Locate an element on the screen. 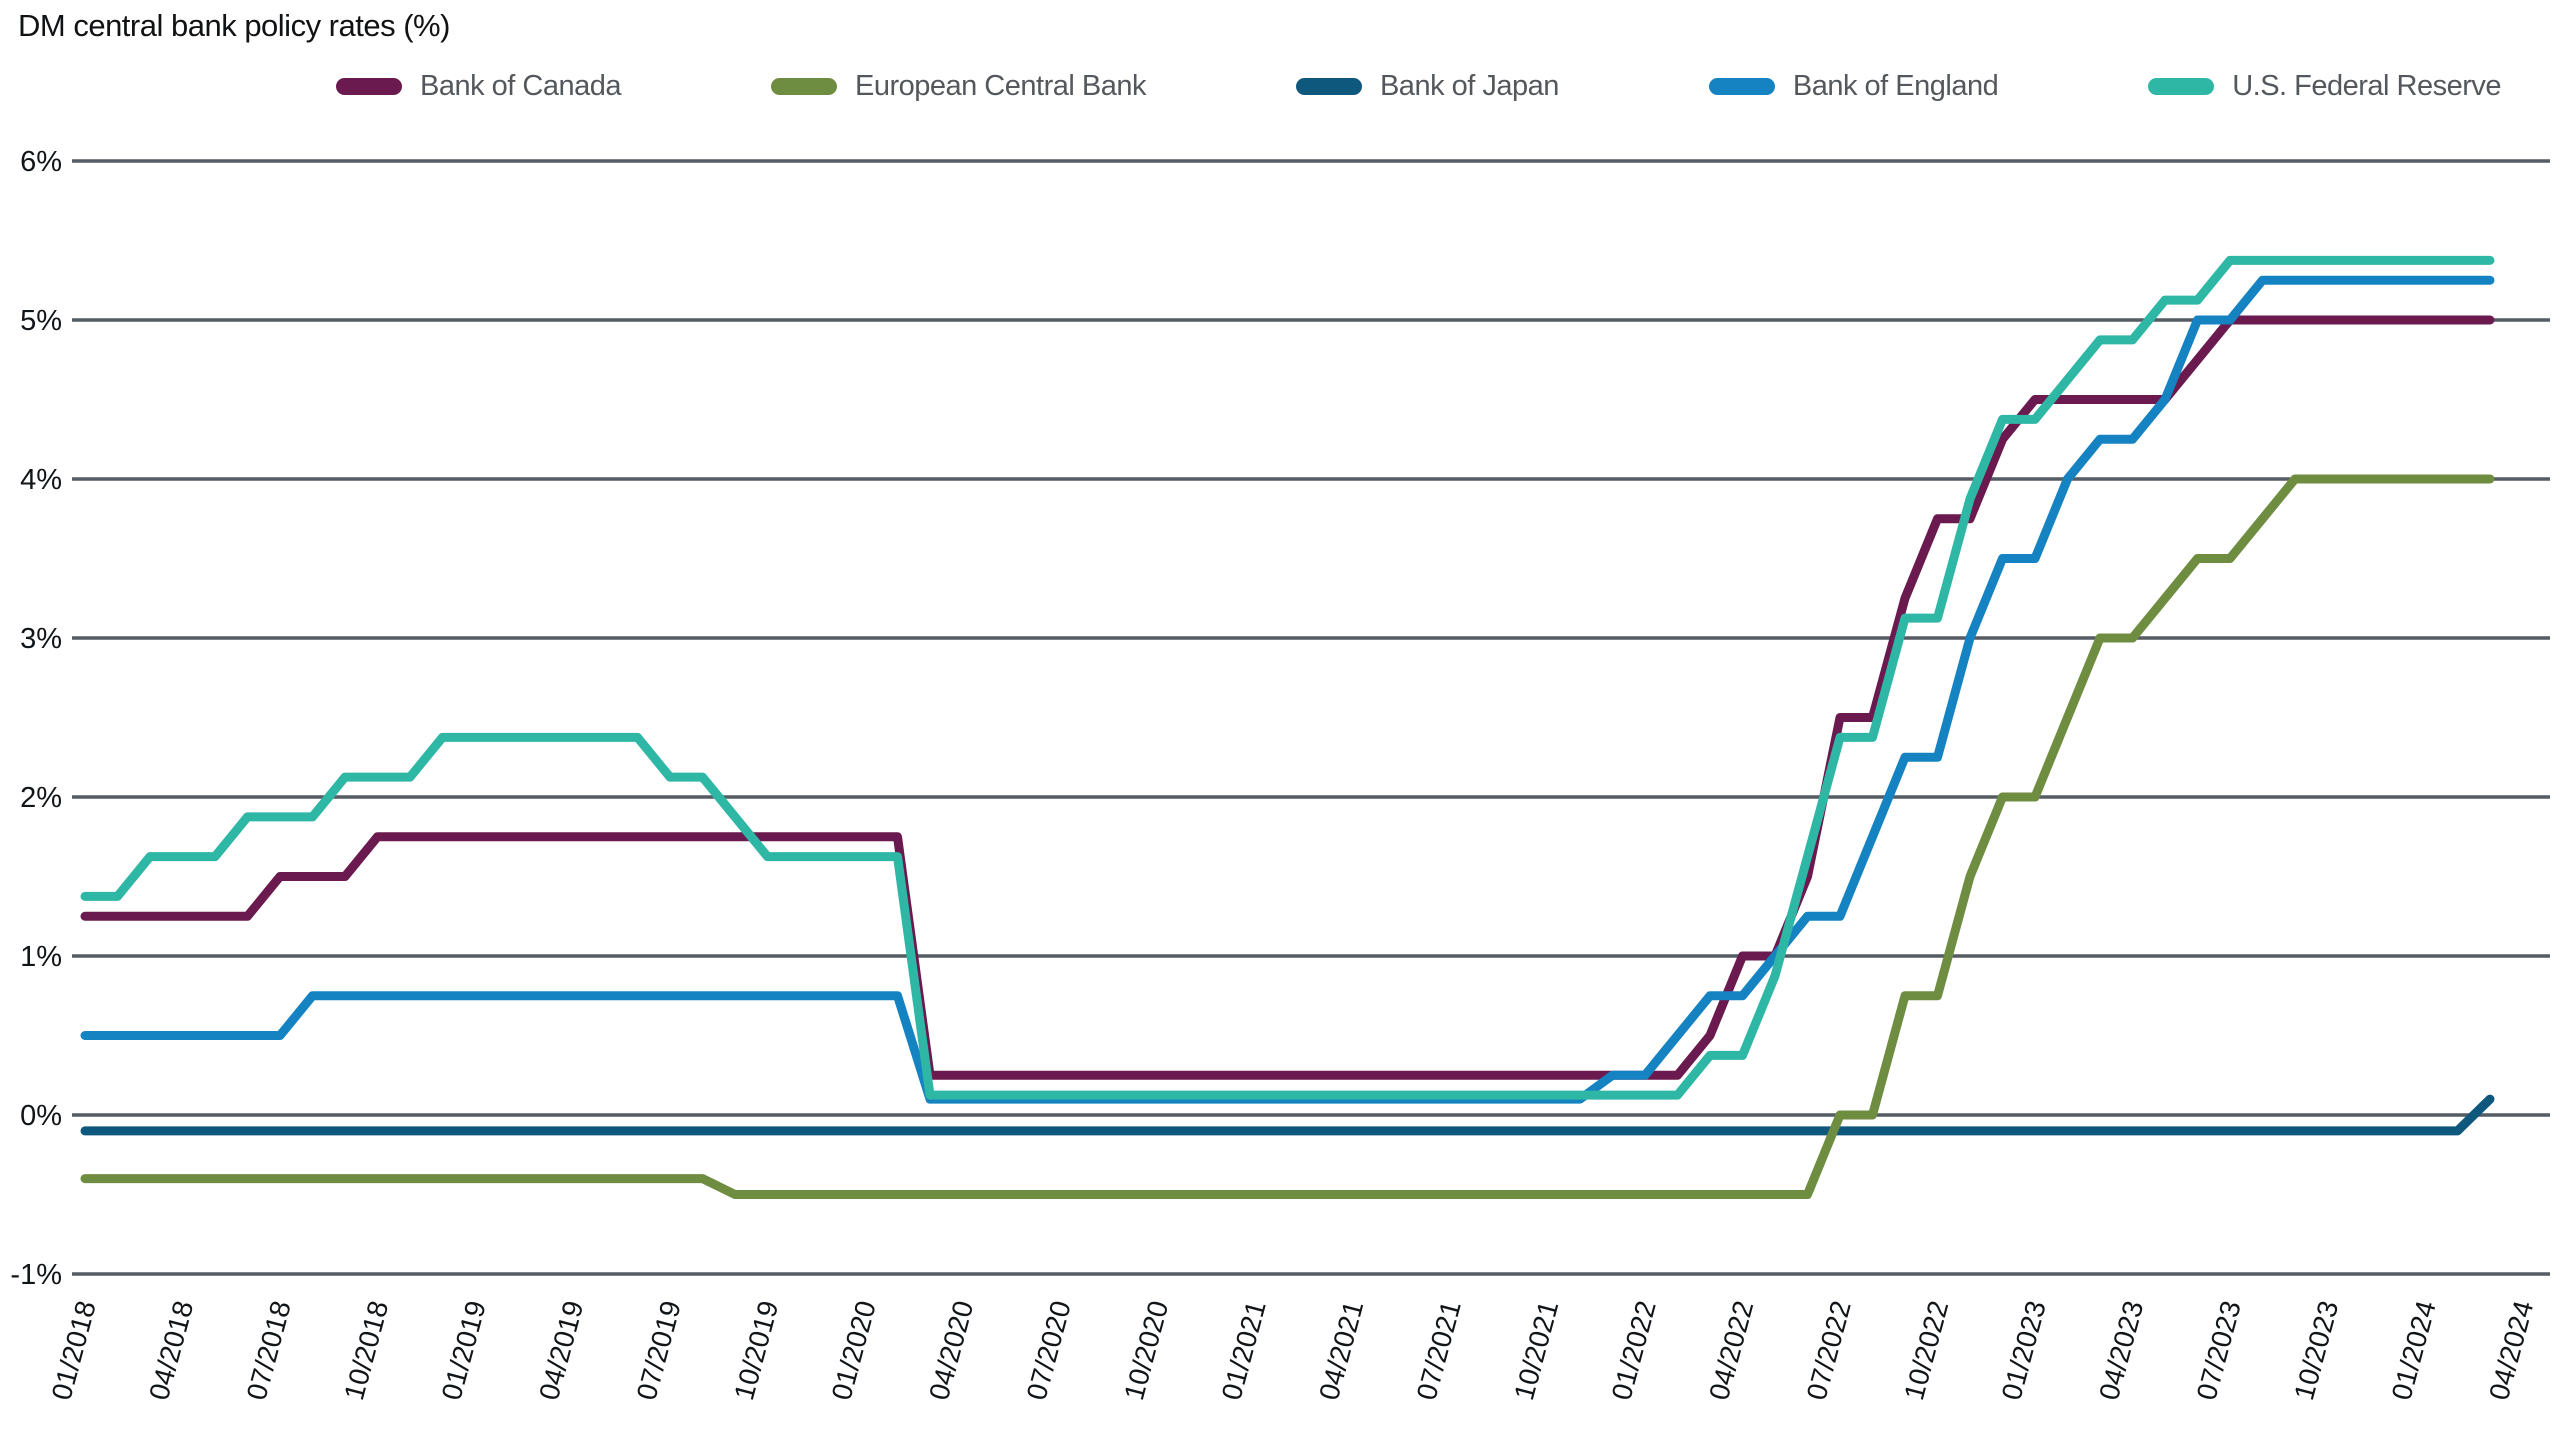 Image resolution: width=2560 pixels, height=1440 pixels. x-tick-label: 07/2023 is located at coordinates (2219, 1351).